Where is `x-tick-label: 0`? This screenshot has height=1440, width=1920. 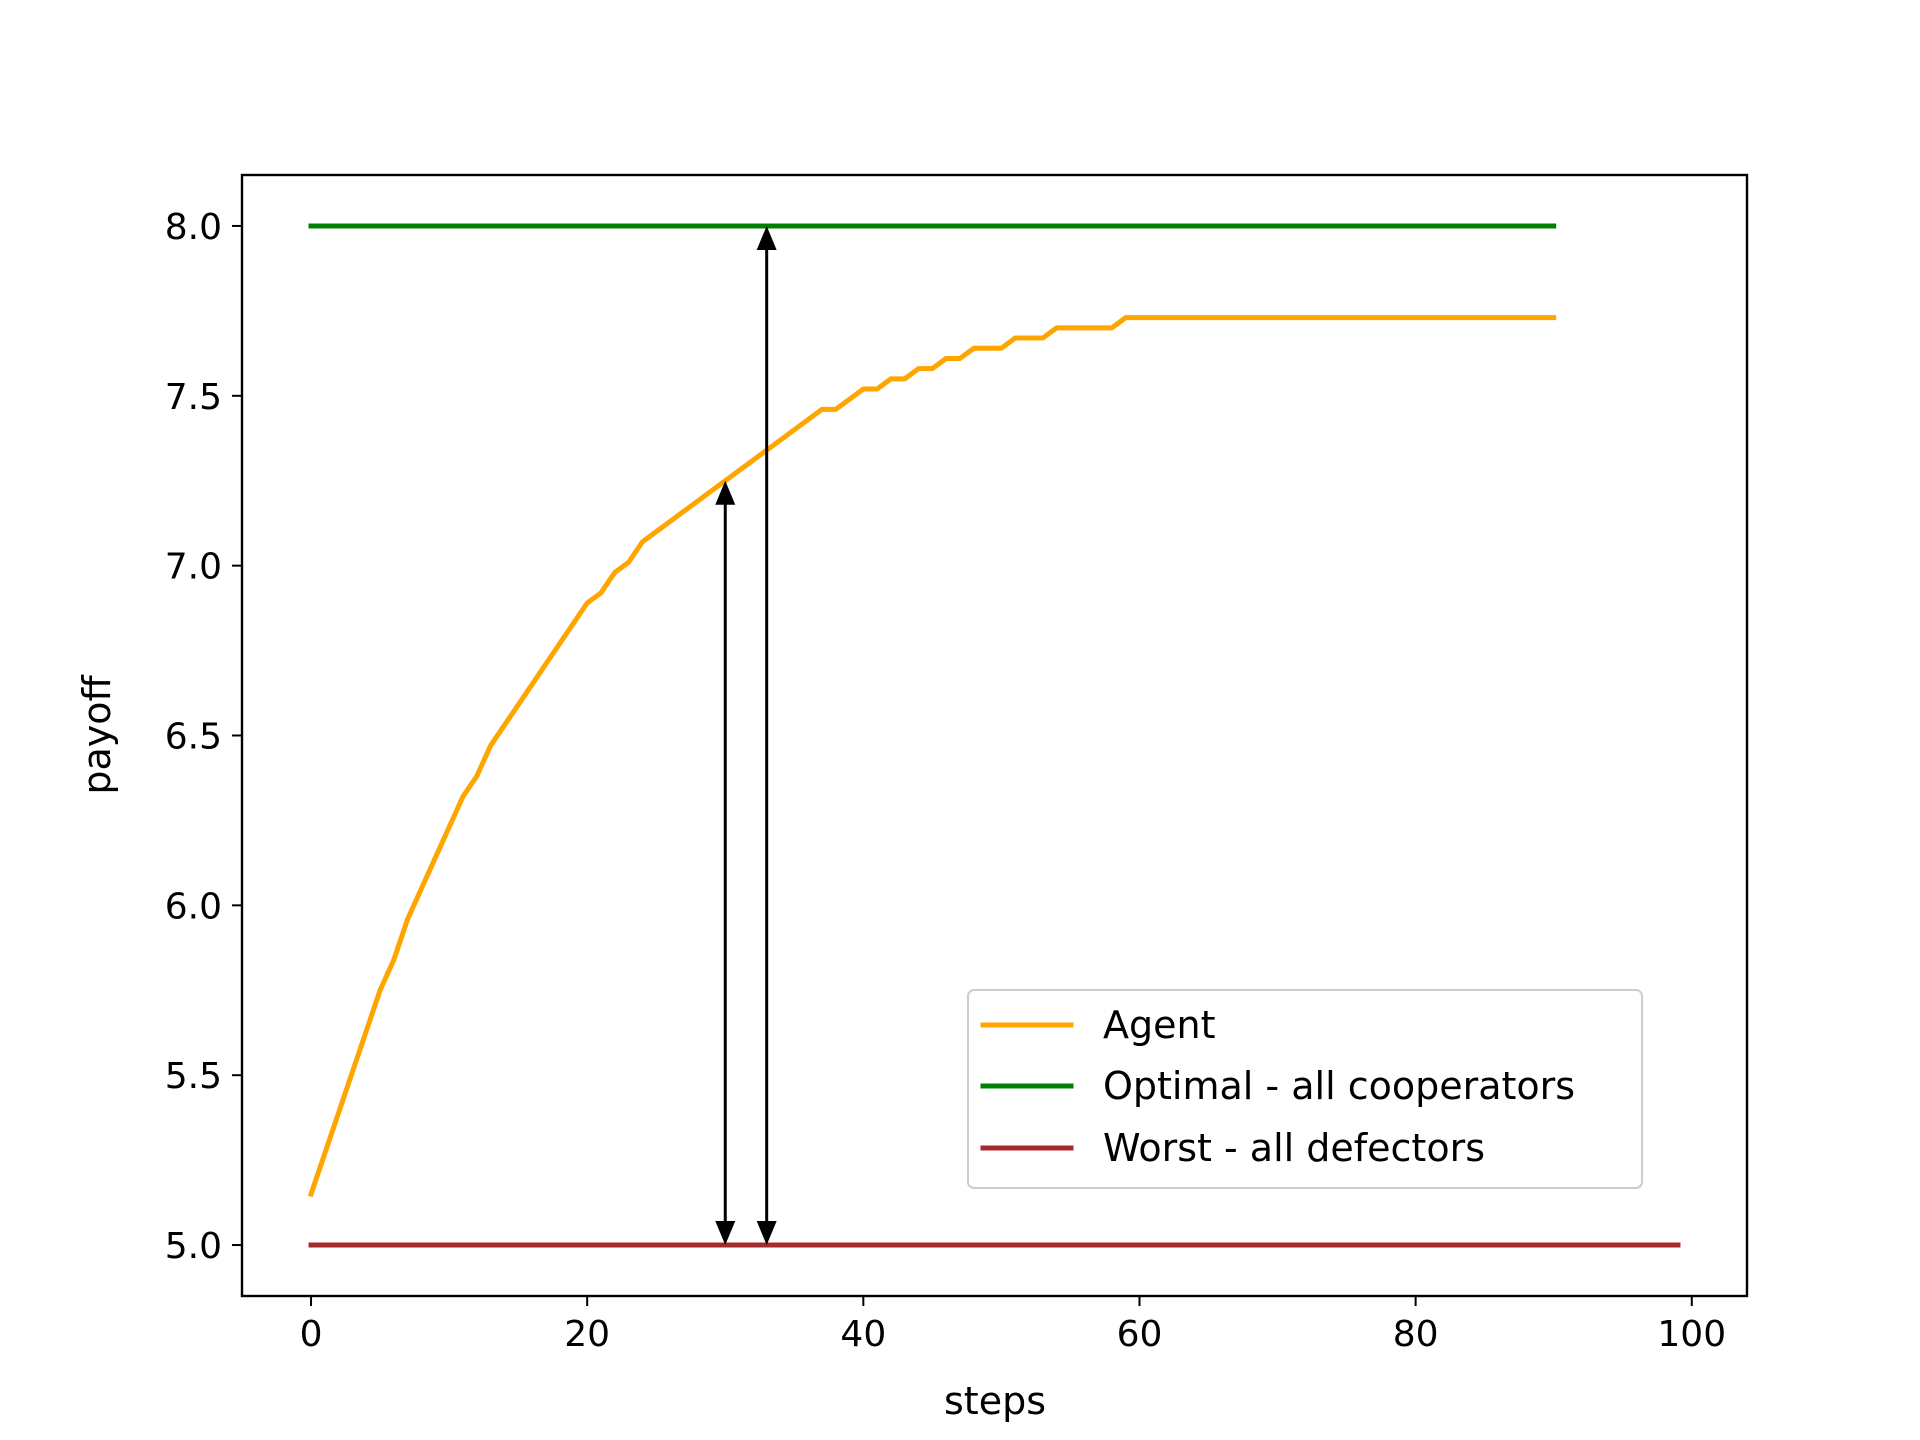 x-tick-label: 0 is located at coordinates (311, 1334).